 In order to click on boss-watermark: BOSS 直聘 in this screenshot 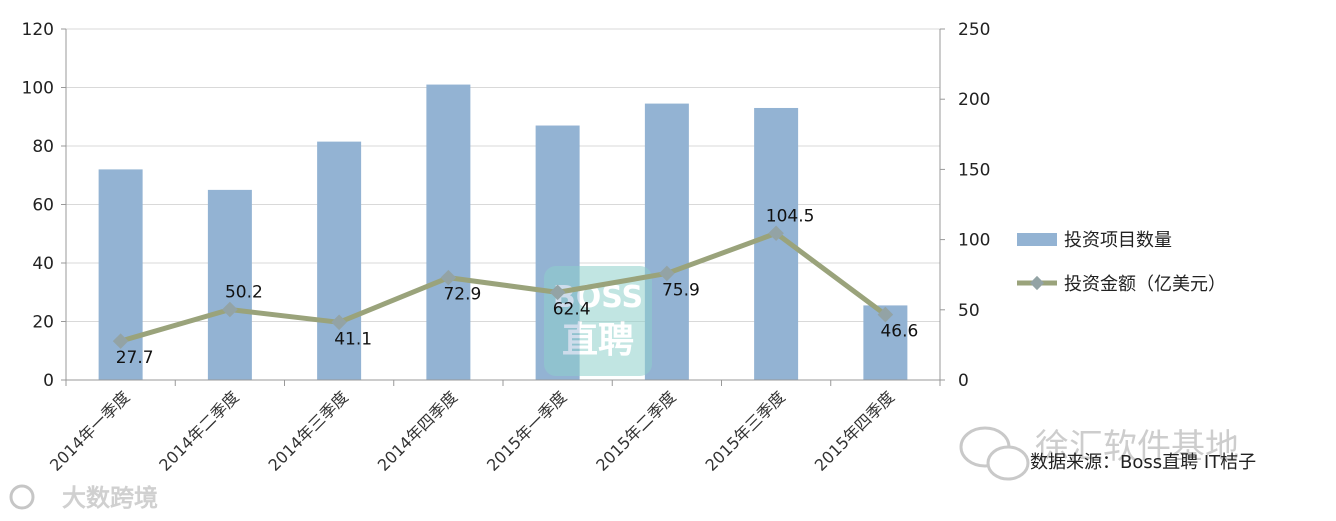, I will do `click(598, 321)`.